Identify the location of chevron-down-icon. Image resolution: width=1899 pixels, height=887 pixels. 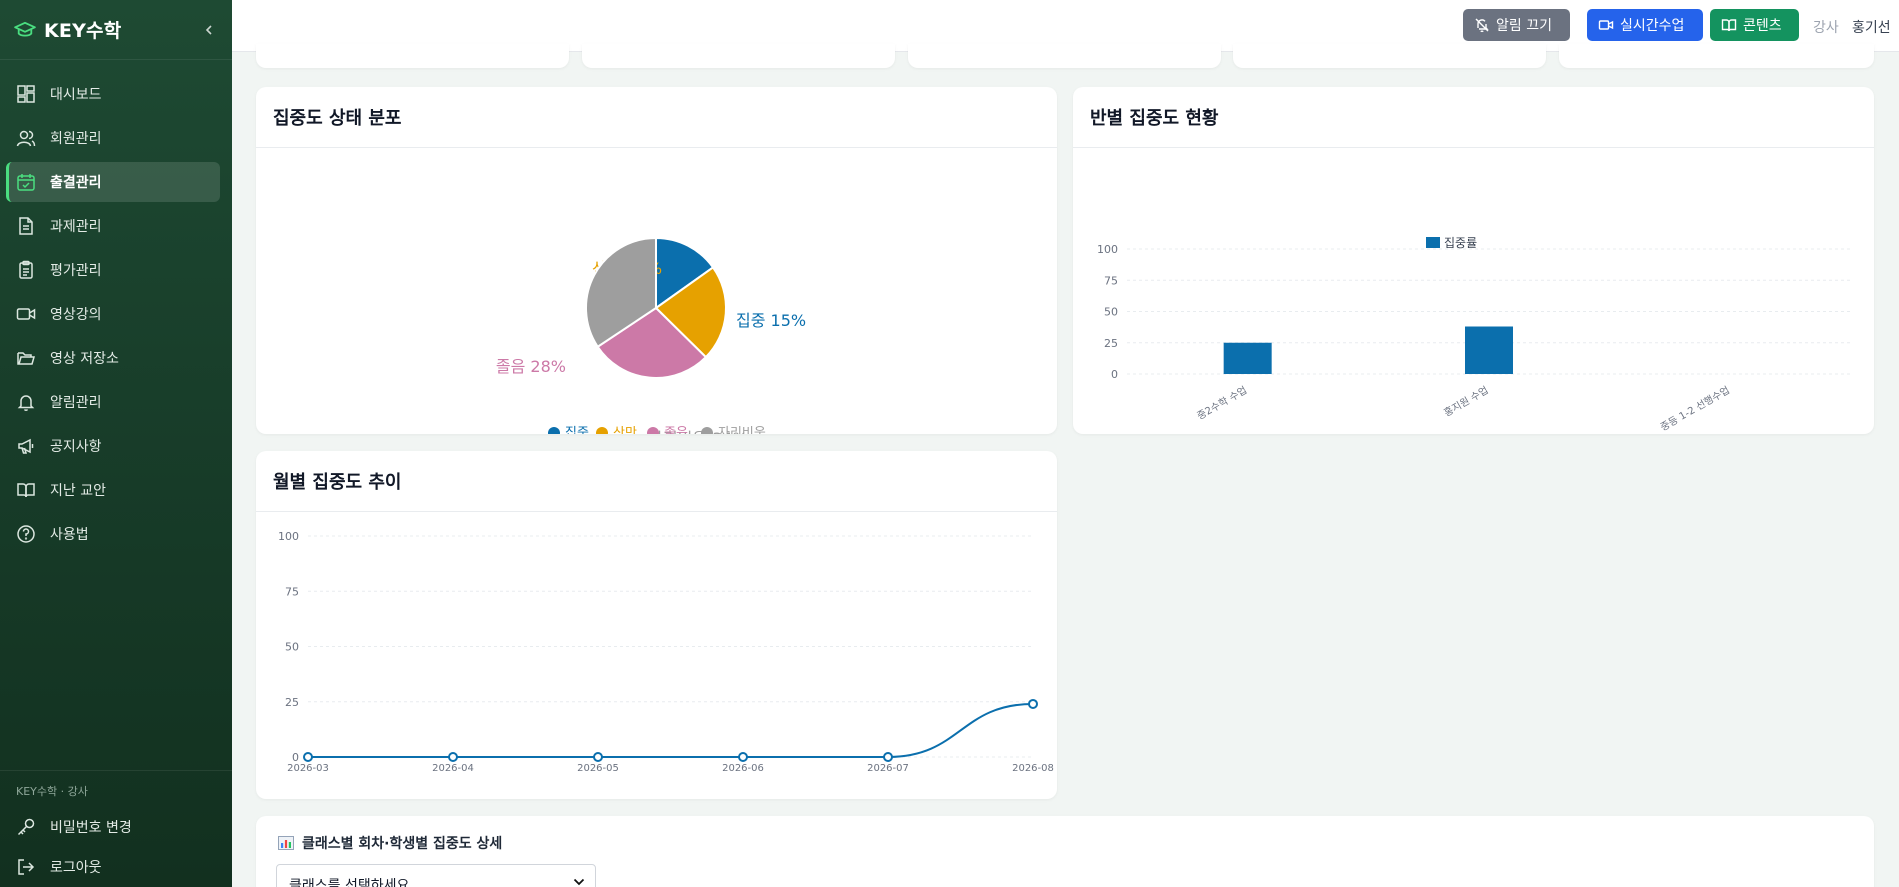
(579, 882).